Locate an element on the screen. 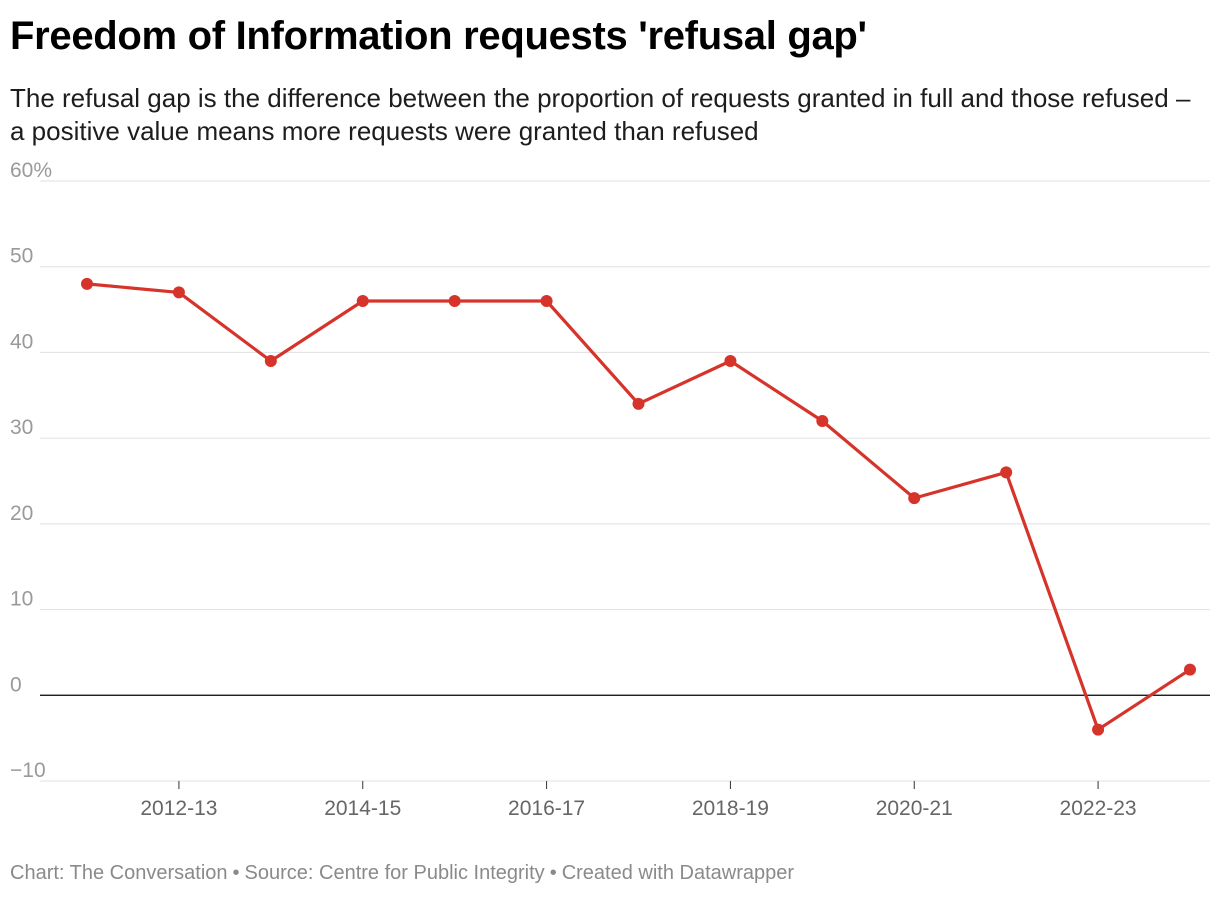  y-tick-label: 10 is located at coordinates (21, 599).